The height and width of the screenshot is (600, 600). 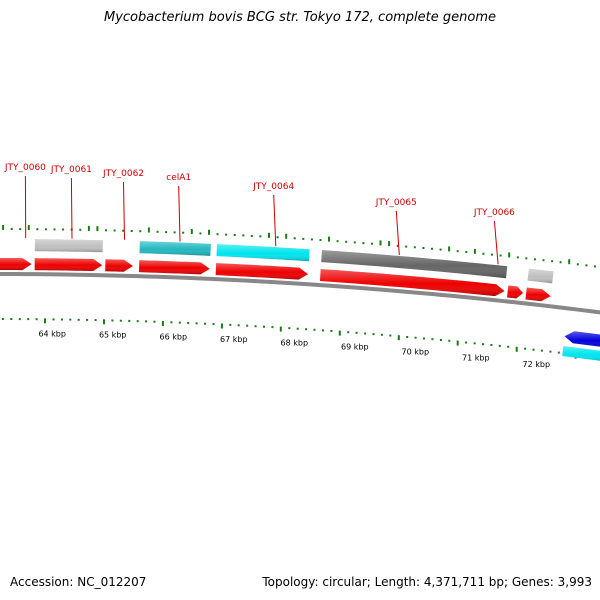 What do you see at coordinates (295, 343) in the screenshot?
I see `scale-tick-label: 68 kbp` at bounding box center [295, 343].